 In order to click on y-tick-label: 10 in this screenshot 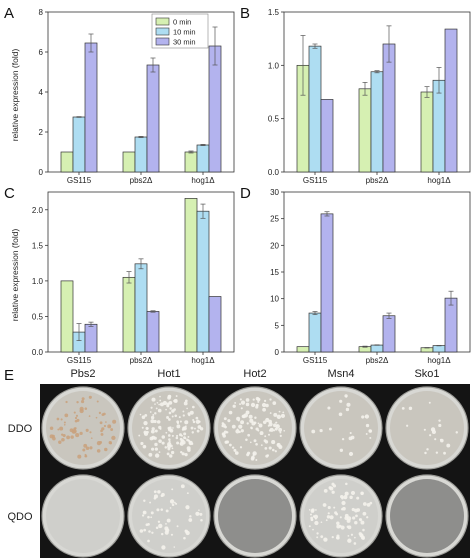, I will do `click(274, 299)`.